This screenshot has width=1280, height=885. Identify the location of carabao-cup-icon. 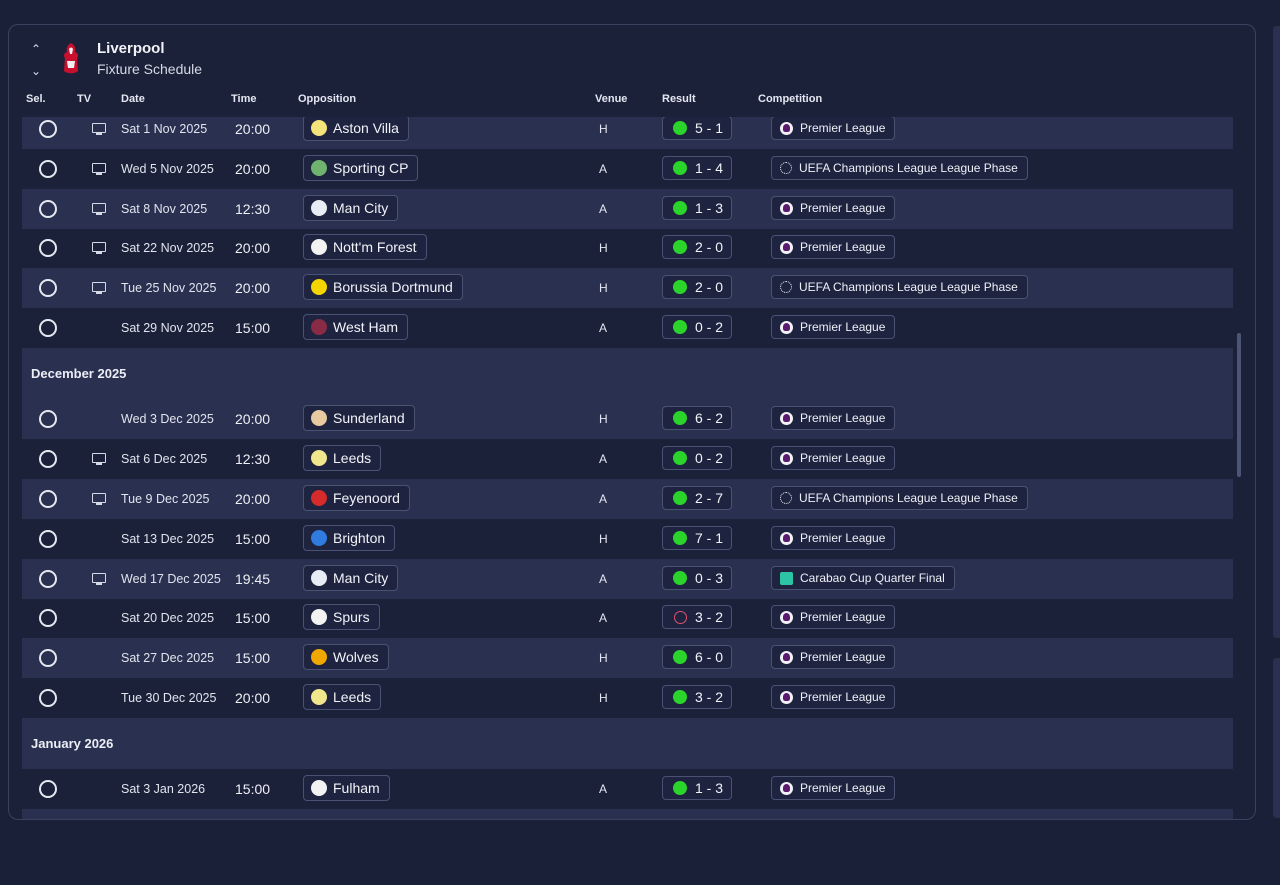
(786, 578).